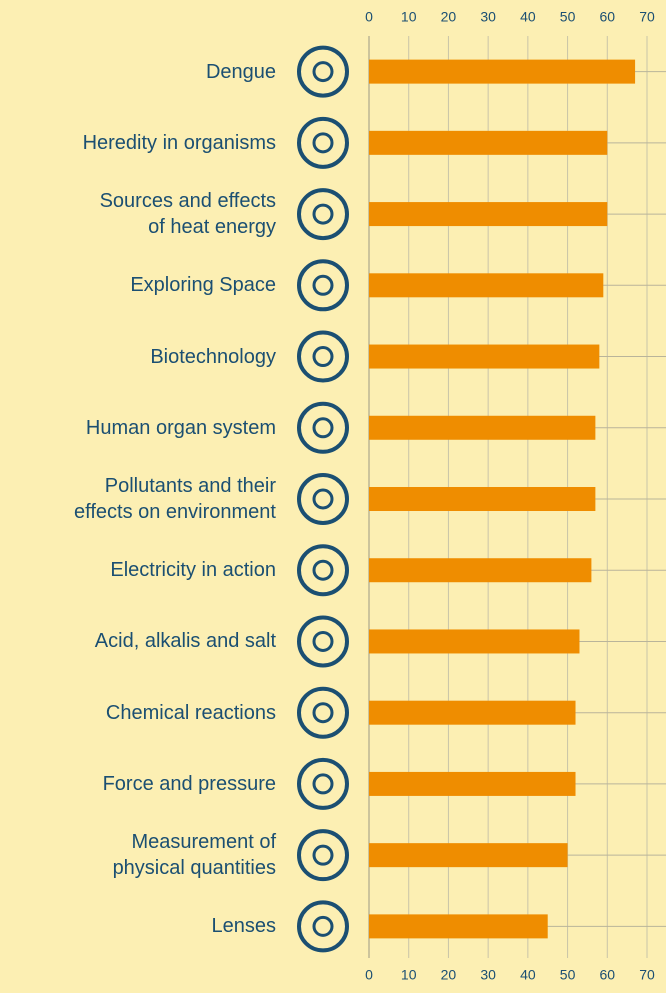  I want to click on category-label: Dengue, so click(240, 71).